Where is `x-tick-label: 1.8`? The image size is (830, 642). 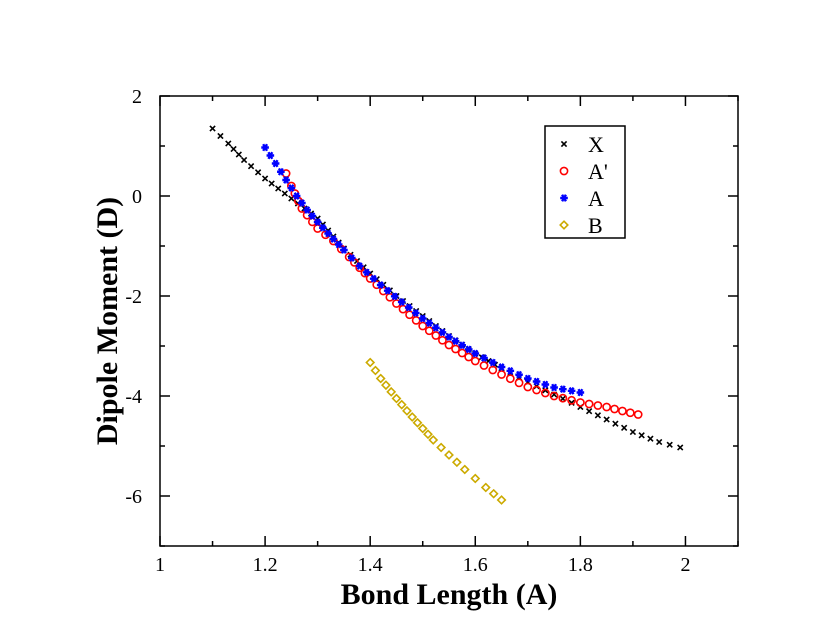 x-tick-label: 1.8 is located at coordinates (580, 565).